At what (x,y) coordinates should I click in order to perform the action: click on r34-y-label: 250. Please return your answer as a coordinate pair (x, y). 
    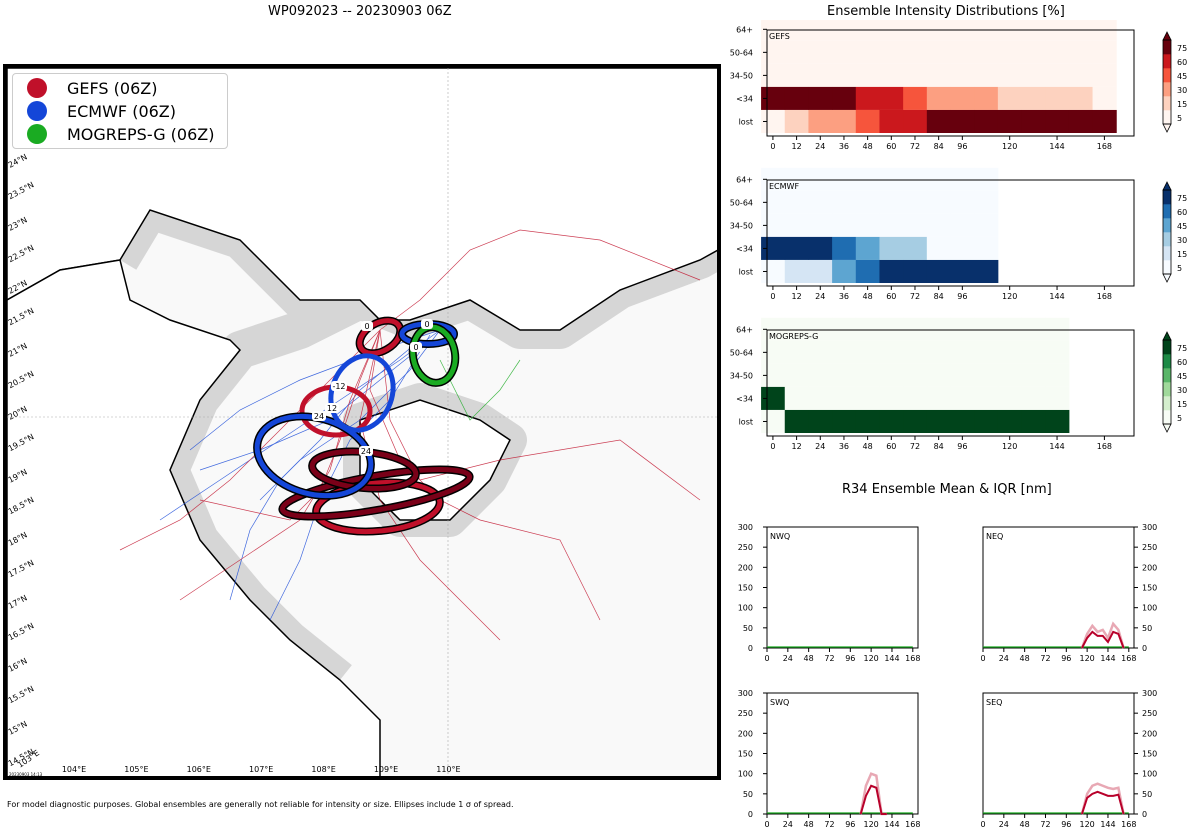
    Looking at the image, I should click on (1149, 547).